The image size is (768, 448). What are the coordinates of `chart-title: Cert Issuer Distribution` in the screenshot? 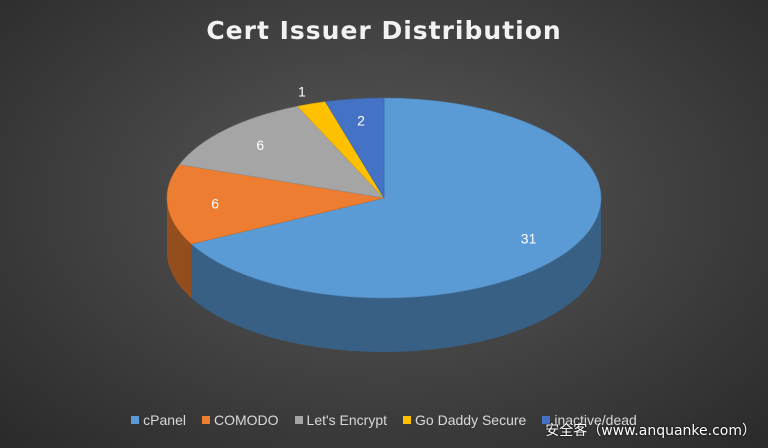 It's located at (384, 30).